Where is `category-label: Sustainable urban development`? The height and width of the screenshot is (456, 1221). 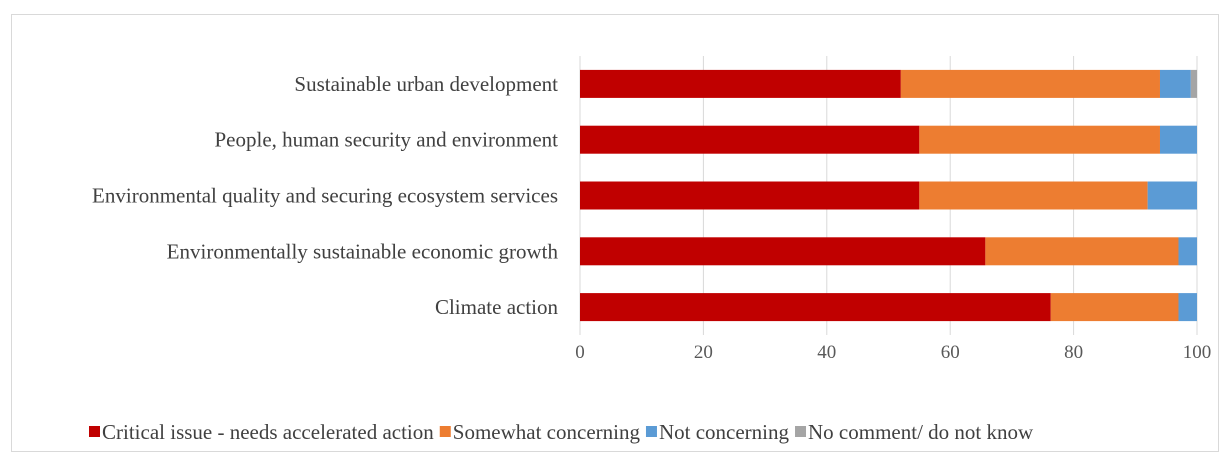 category-label: Sustainable urban development is located at coordinates (426, 84).